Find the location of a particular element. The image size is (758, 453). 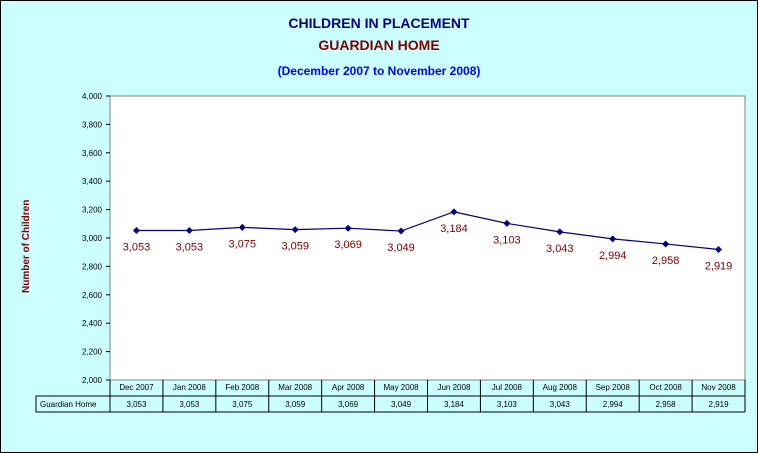

table-series-name: Guardian Home is located at coordinates (68, 404).